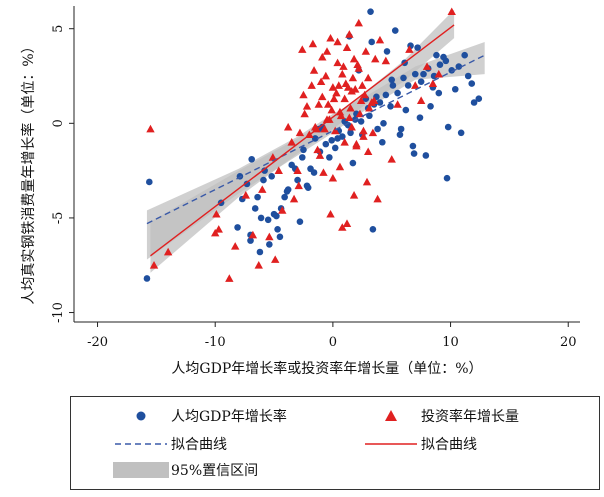 The width and height of the screenshot is (604, 497). Describe the element at coordinates (326, 368) in the screenshot. I see `x-axis-title: 人均GDP年增长率或投资率年增长量（单位：%）` at that location.